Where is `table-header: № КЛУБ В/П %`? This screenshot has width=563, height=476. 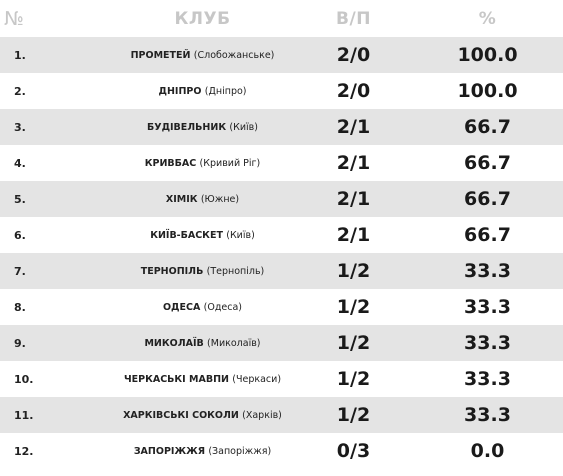
table-header: № КЛУБ В/П % is located at coordinates (281, 18).